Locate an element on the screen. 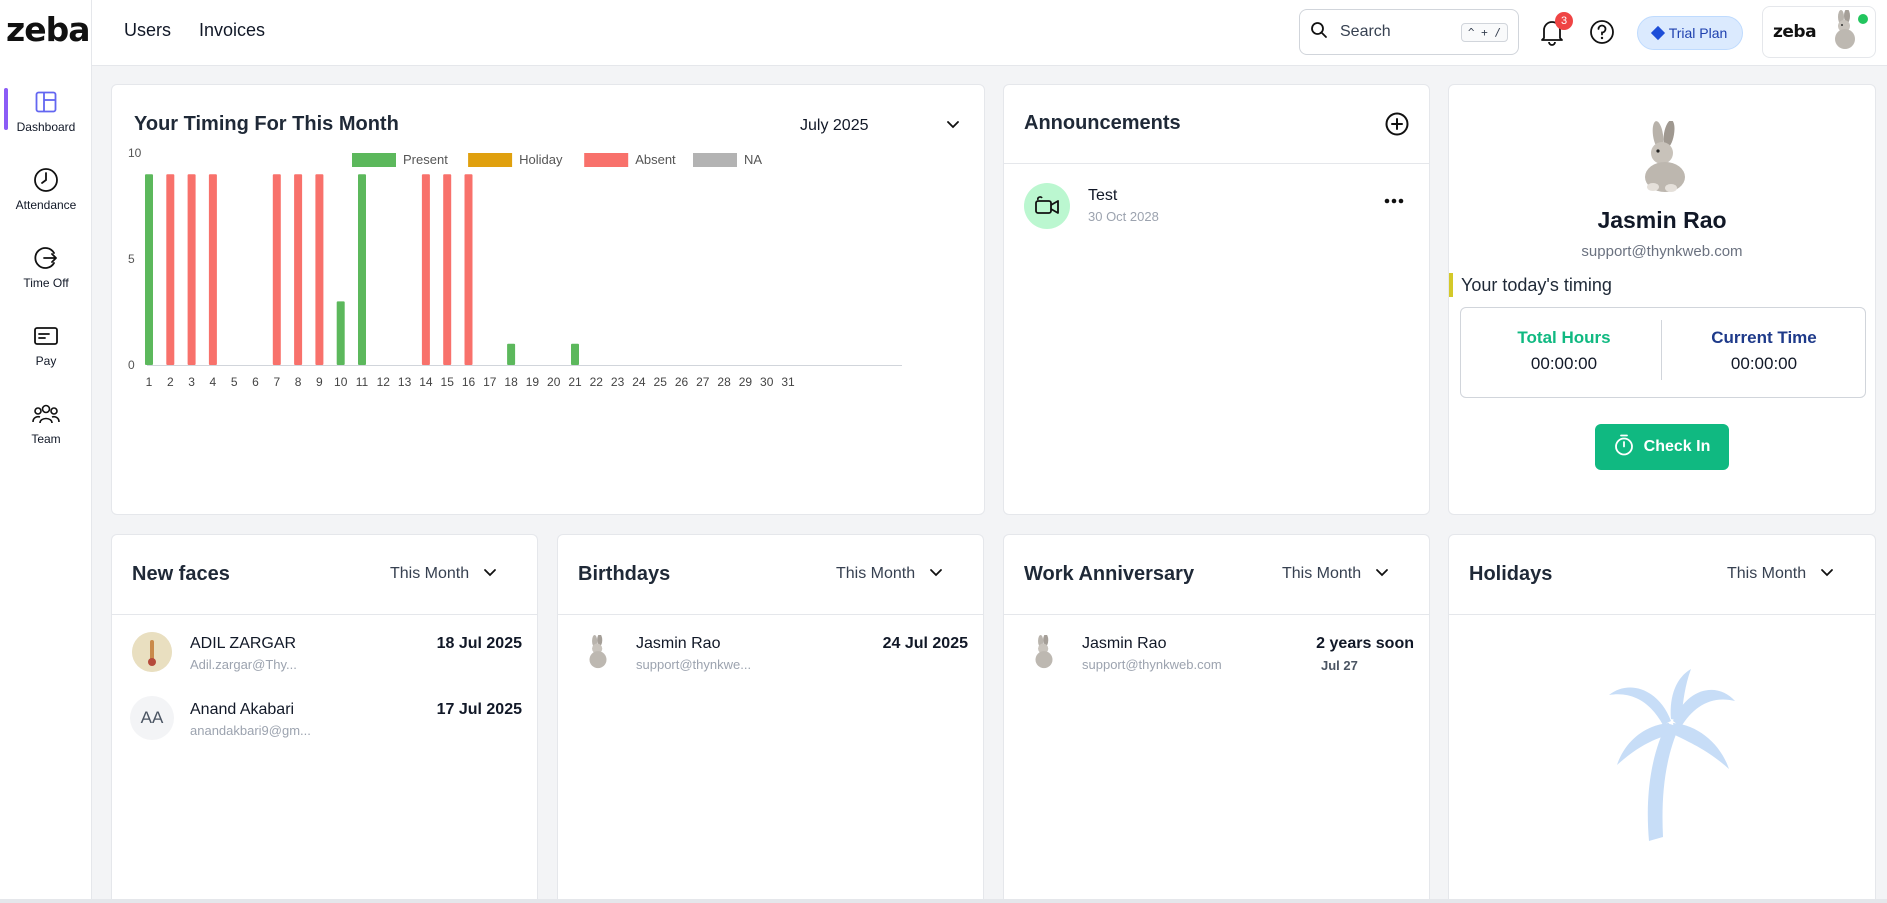  sidebar-item-label: Dashboard is located at coordinates (46, 127).